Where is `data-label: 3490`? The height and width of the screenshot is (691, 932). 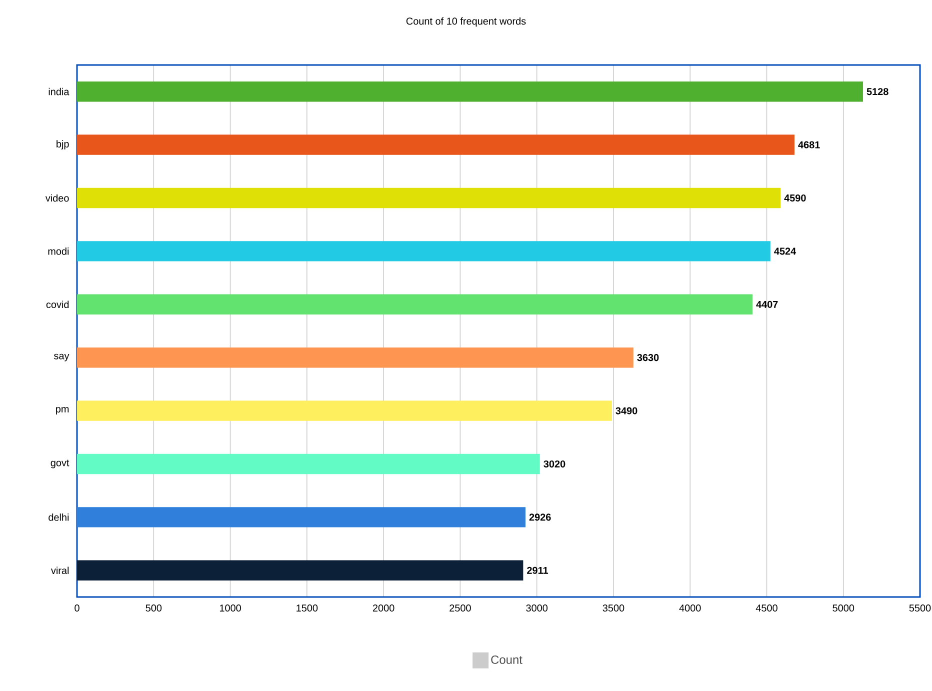
data-label: 3490 is located at coordinates (627, 410).